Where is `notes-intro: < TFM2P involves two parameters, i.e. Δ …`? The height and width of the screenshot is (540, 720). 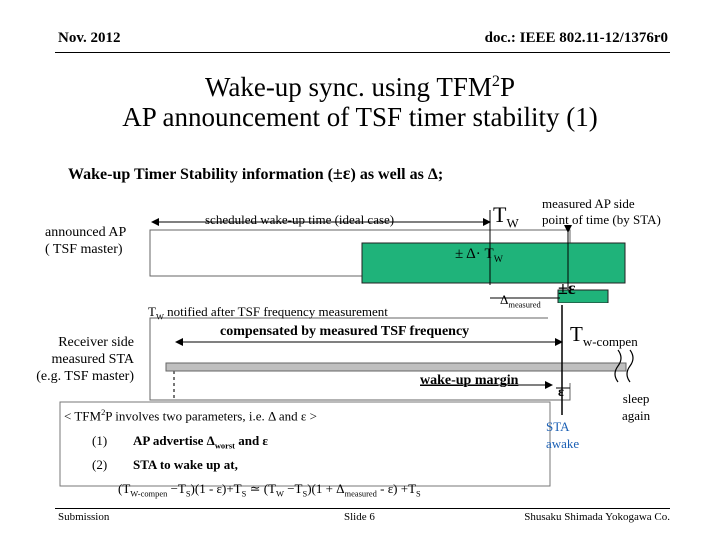
notes-intro: < TFM2P involves two parameters, i.e. Δ … is located at coordinates (190, 415).